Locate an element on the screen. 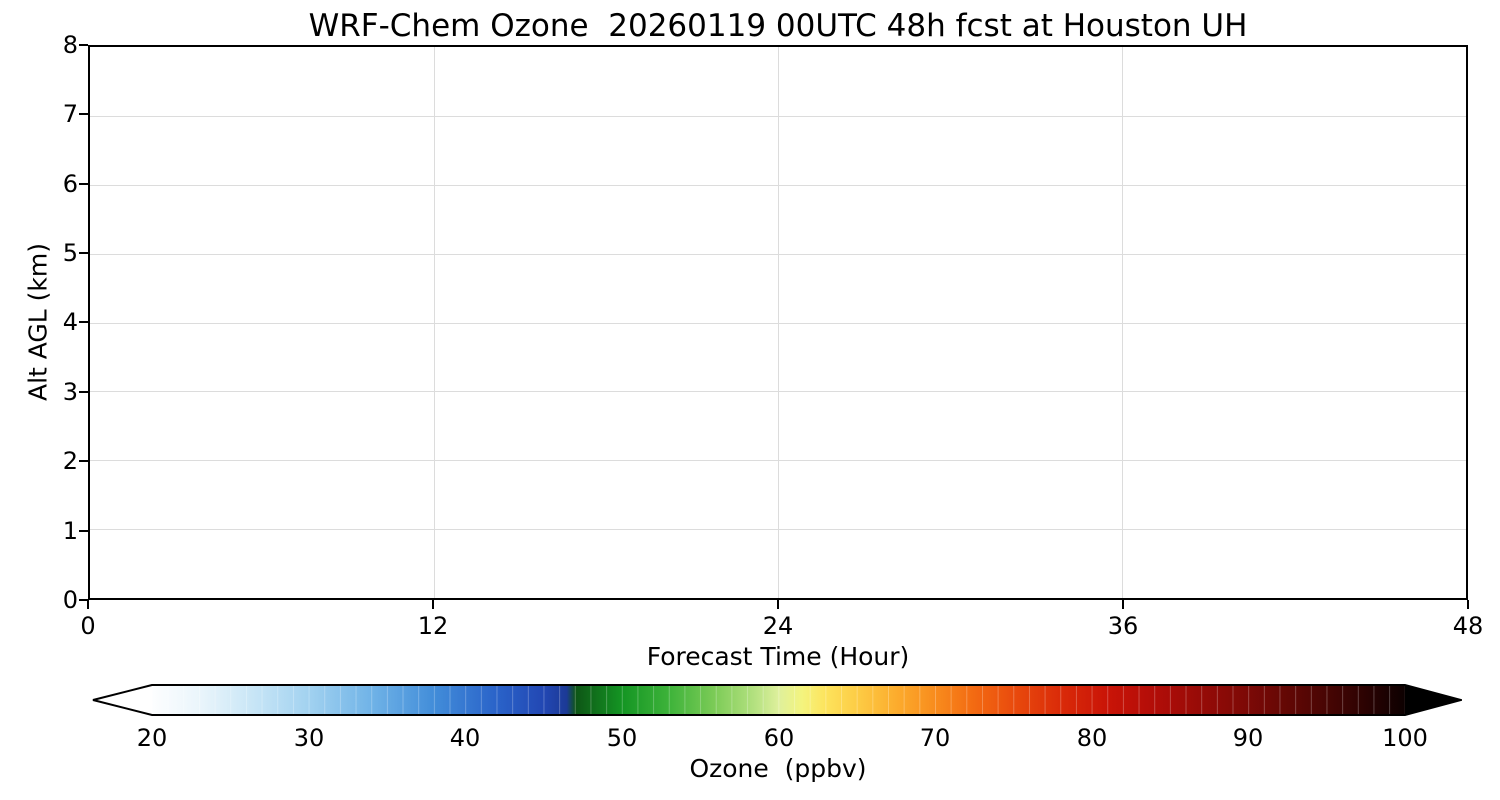  colorbar-tick-label: 50 is located at coordinates (622, 738).